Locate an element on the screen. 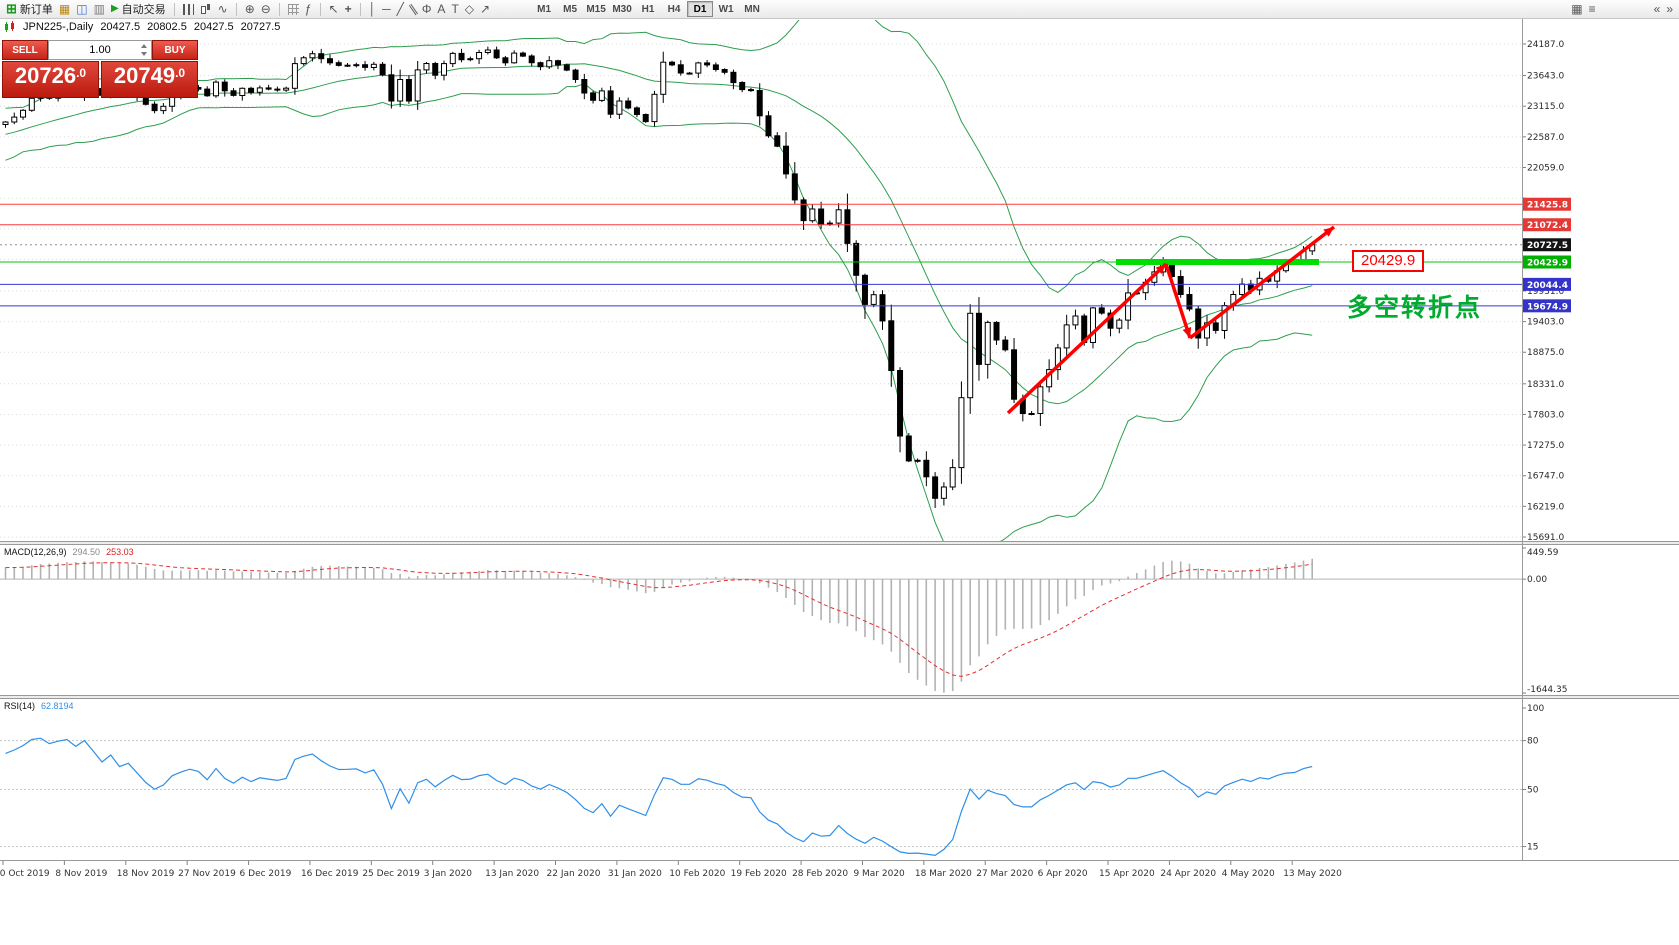  rsi-value: 62.8194 is located at coordinates (57, 706).